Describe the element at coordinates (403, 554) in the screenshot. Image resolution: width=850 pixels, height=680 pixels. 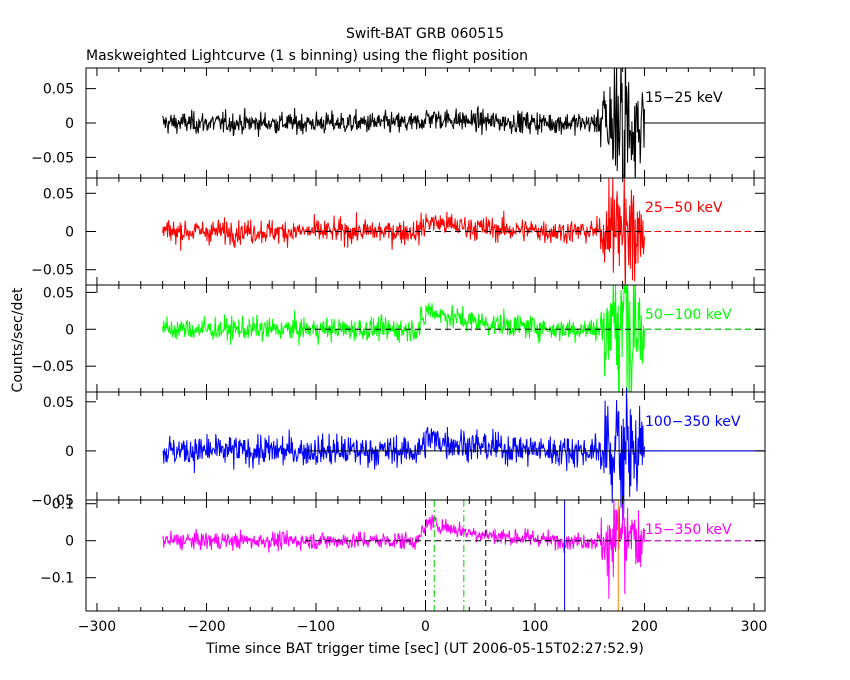
I see `panel-5: 15−350 keV 0.1 0 −0.1` at that location.